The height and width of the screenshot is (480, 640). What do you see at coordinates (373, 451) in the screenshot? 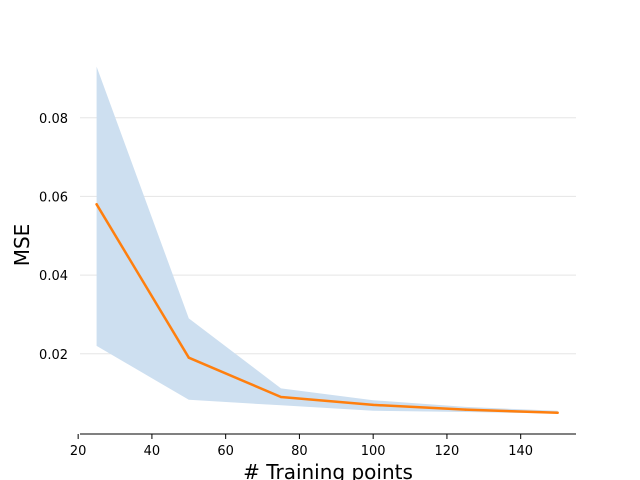
I see `x-tick-label: 100` at bounding box center [373, 451].